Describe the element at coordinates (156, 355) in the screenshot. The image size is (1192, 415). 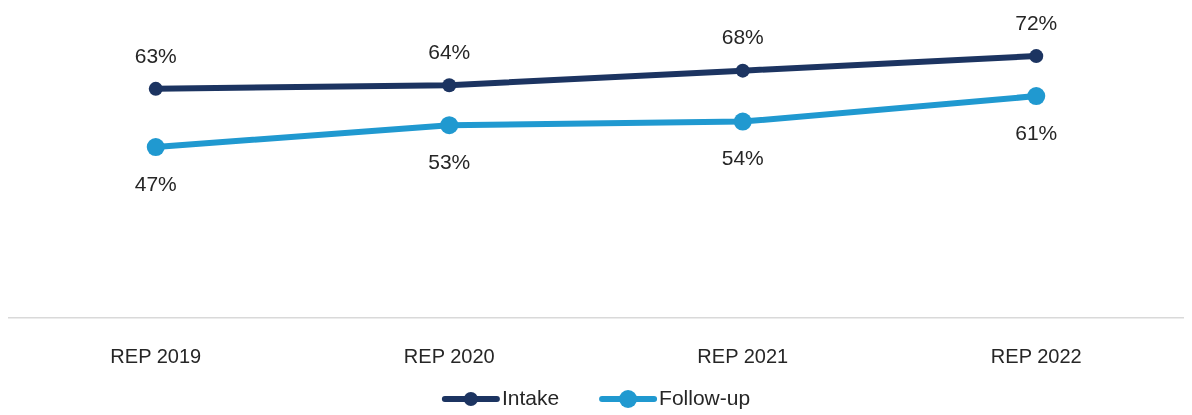
I see `x-tick-label: REP 2019` at that location.